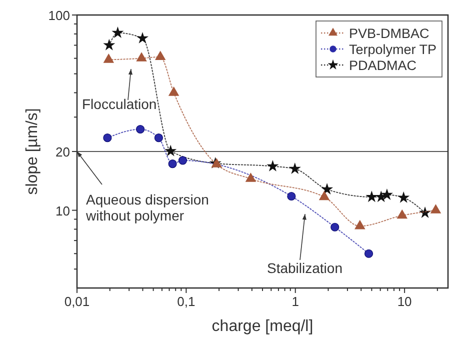  What do you see at coordinates (295, 301) in the screenshot?
I see `x-tick-label: 1` at bounding box center [295, 301].